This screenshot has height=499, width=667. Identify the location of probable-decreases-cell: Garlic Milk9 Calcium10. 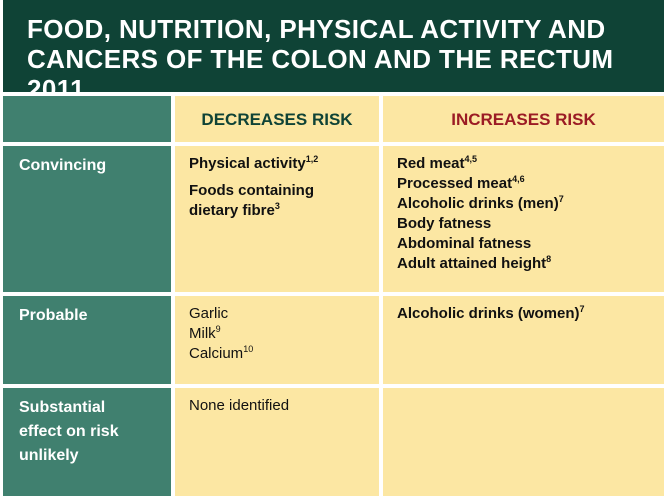
(277, 340).